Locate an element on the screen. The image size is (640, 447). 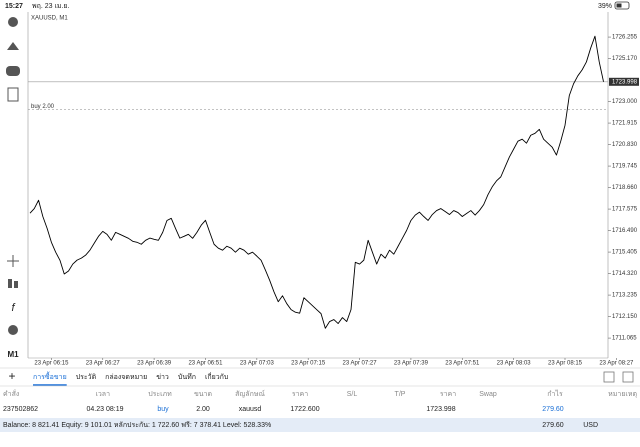
battery-icon is located at coordinates (622, 5).